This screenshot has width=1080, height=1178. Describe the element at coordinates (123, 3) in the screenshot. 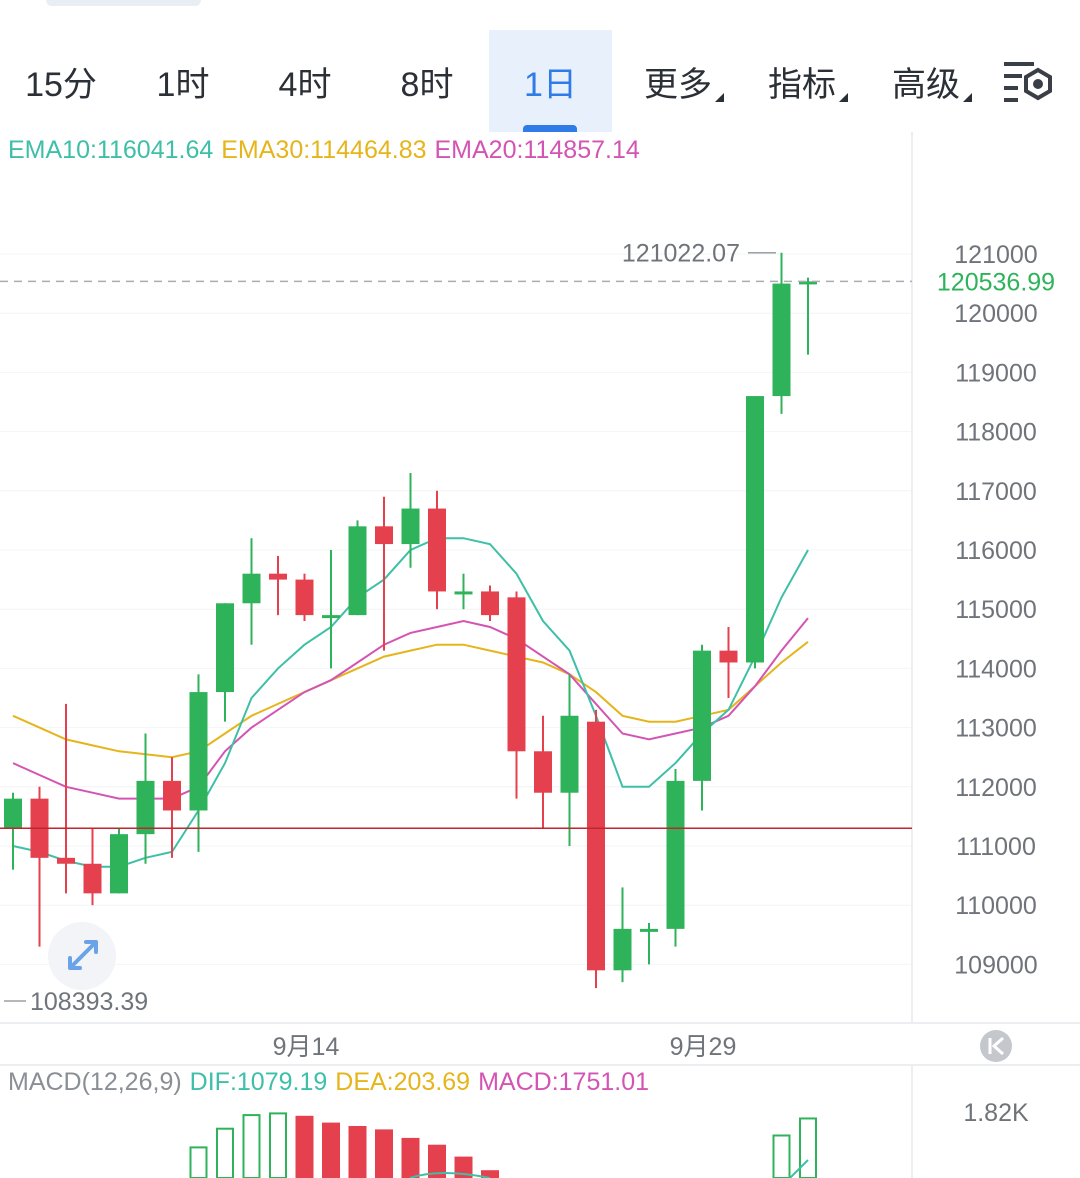

I see `drag-handle` at that location.